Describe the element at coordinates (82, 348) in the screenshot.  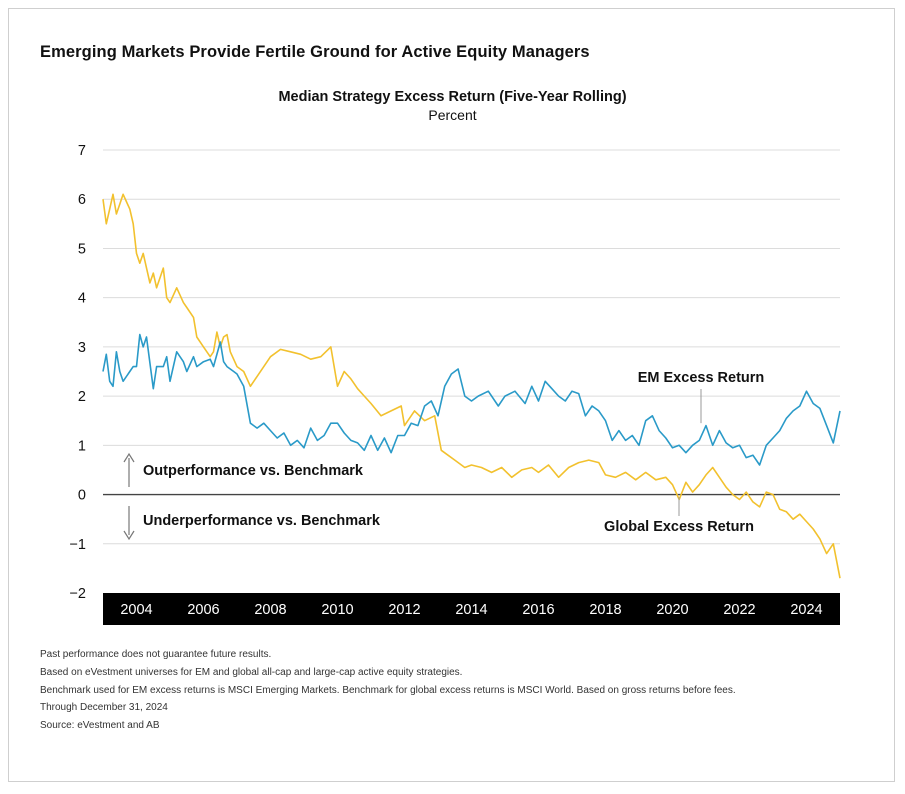
I see `y-tick-label: 3` at that location.